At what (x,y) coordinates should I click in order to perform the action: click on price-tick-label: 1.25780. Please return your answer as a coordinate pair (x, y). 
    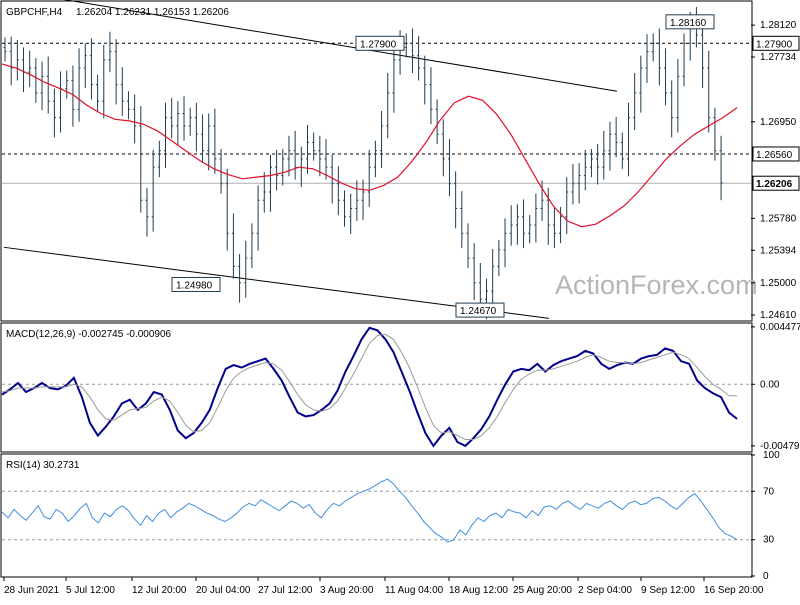
    Looking at the image, I should click on (778, 218).